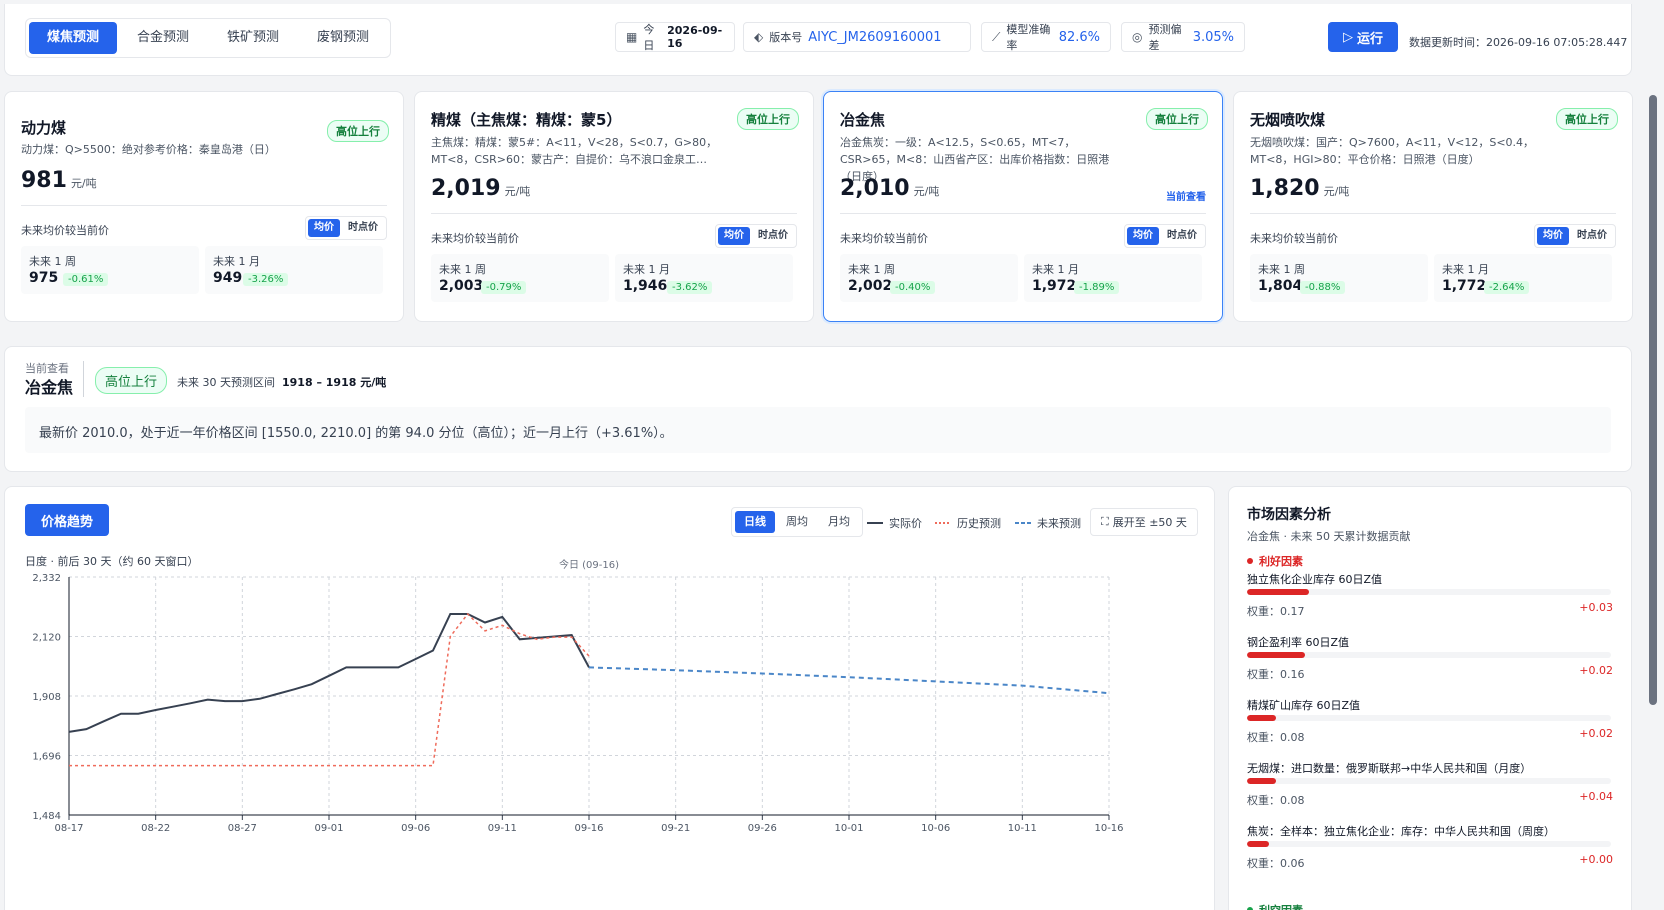 This screenshot has width=1664, height=910. Describe the element at coordinates (1596, 796) in the screenshot. I see `factor-contribution: +0.04` at that location.